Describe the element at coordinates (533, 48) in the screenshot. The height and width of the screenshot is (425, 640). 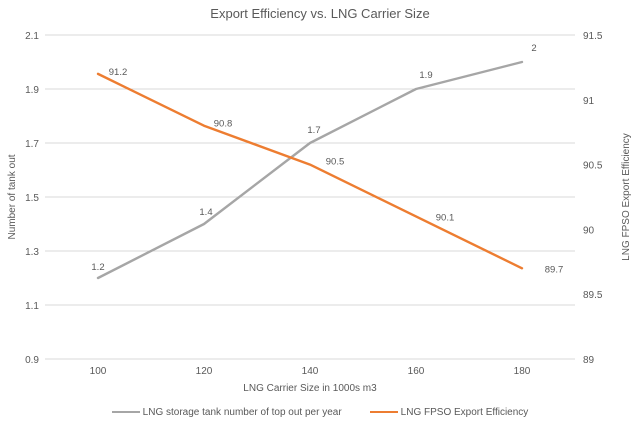
I see `data-label: 2` at that location.